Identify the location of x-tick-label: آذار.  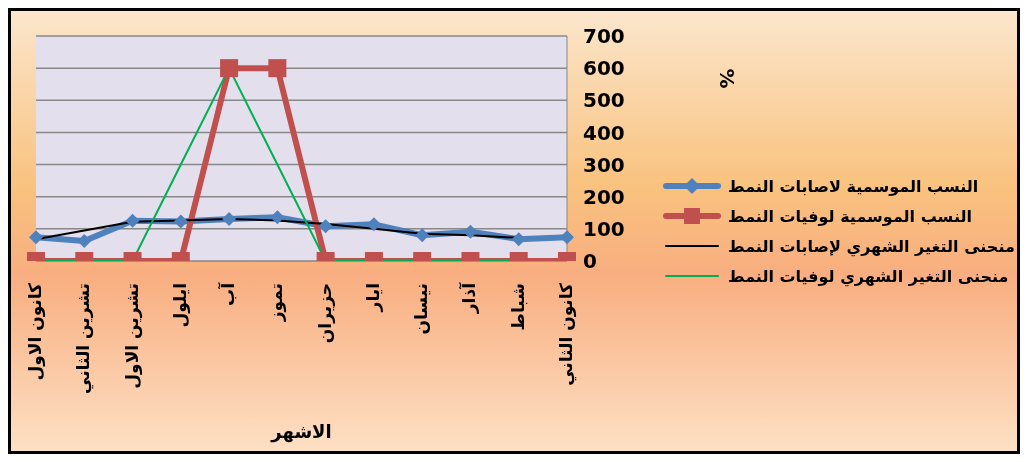
(469, 298).